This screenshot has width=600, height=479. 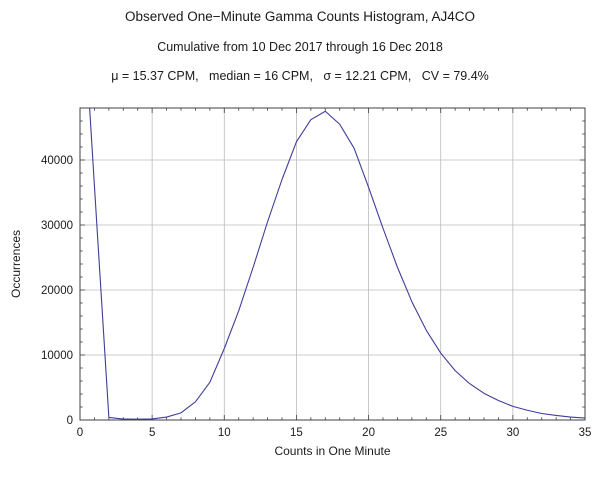 I want to click on y-tick-label: 20000, so click(x=57, y=291).